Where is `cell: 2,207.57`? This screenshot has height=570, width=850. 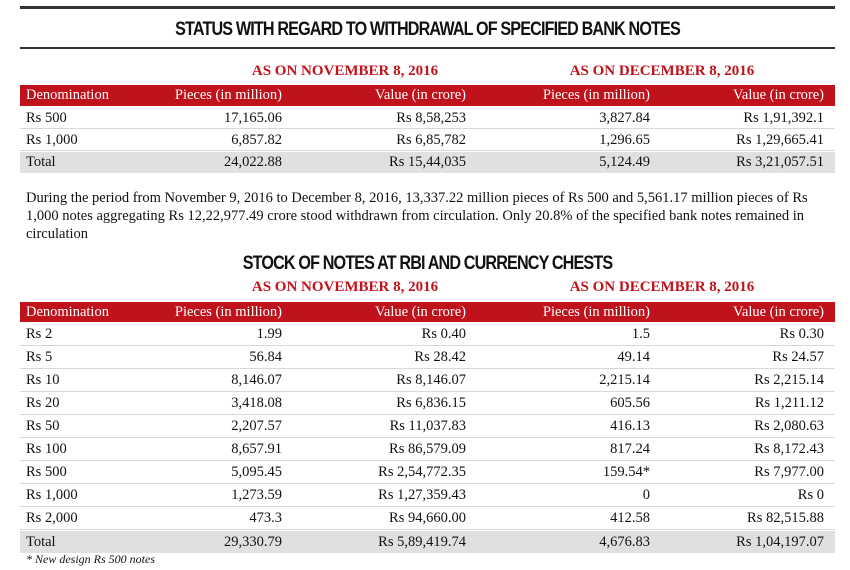
cell: 2,207.57 is located at coordinates (256, 426).